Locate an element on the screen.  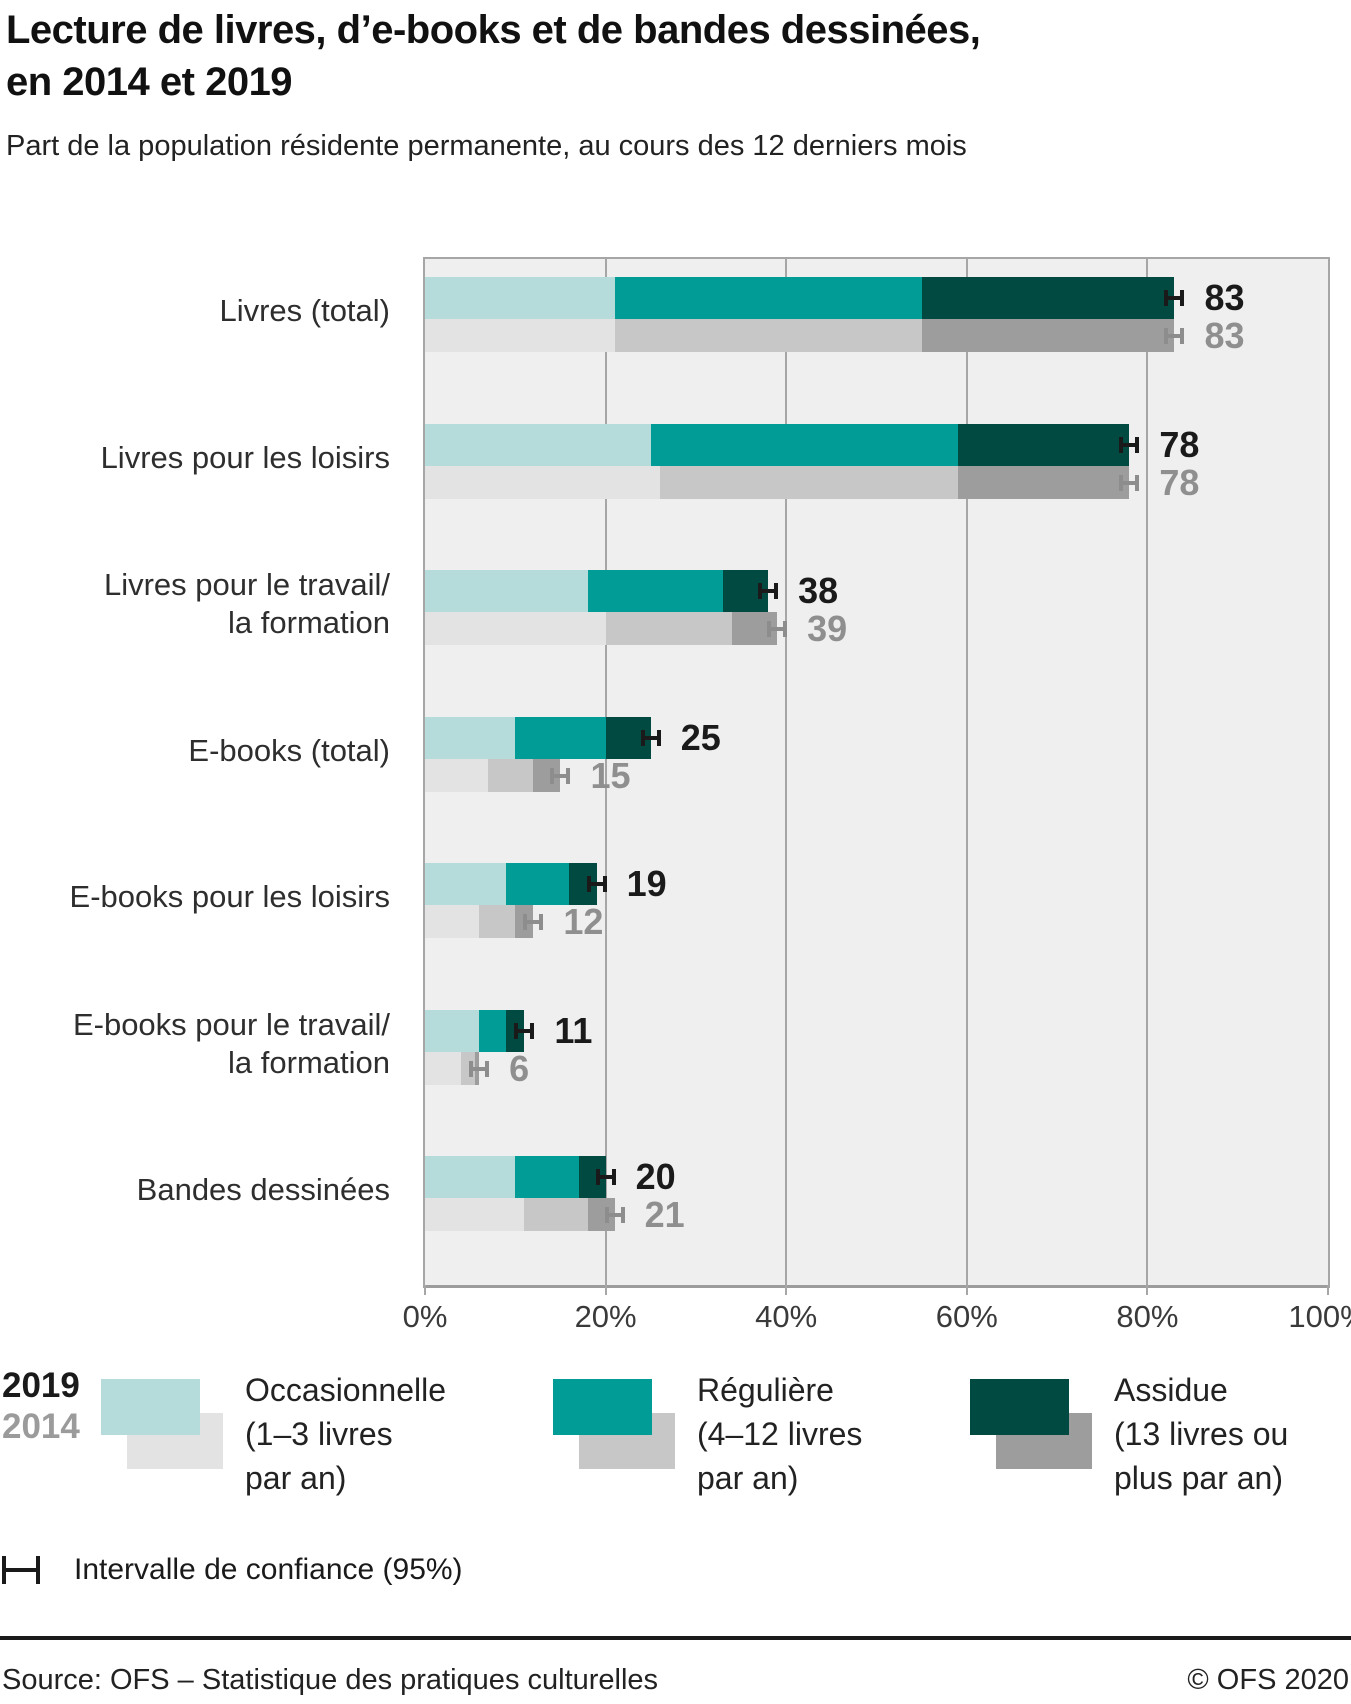
gridline-20pct is located at coordinates (605, 772).